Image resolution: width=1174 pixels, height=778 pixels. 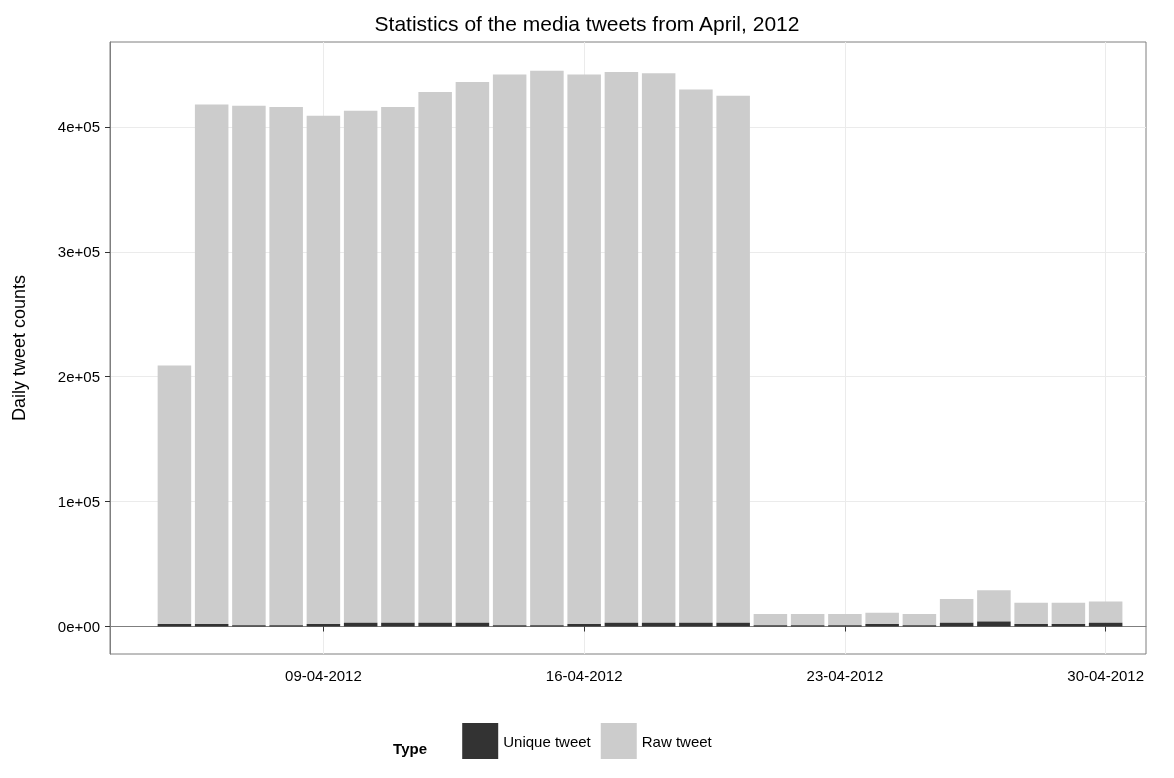 I want to click on x-tick-label: 30-04-2012, so click(x=1106, y=675).